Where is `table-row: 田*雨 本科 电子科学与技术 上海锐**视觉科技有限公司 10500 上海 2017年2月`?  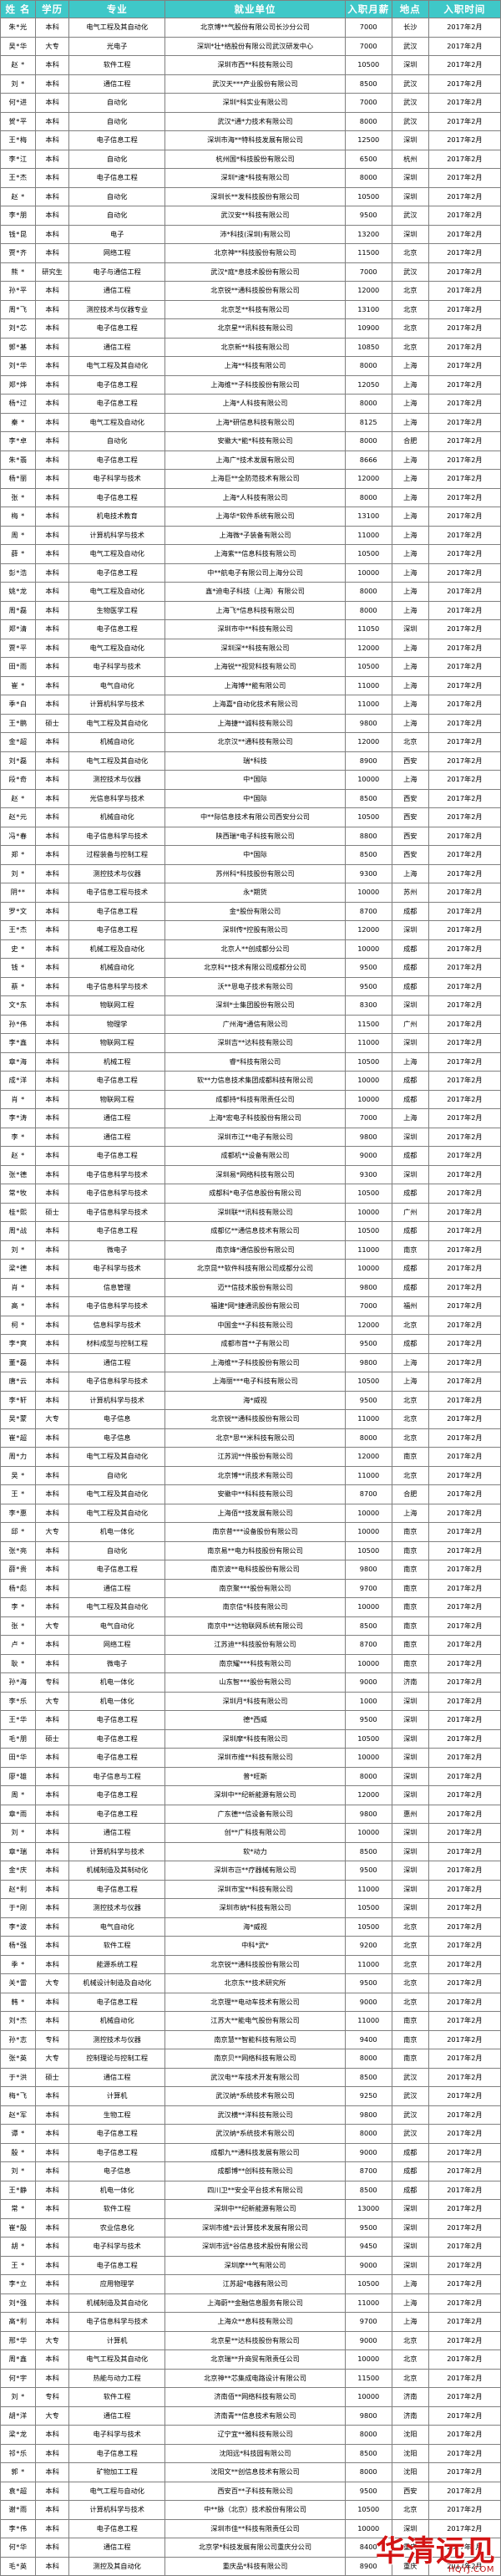
table-row: 田*雨 本科 电子科学与技术 上海锐**视觉科技有限公司 10500 上海 2017年2月 is located at coordinates (250, 667).